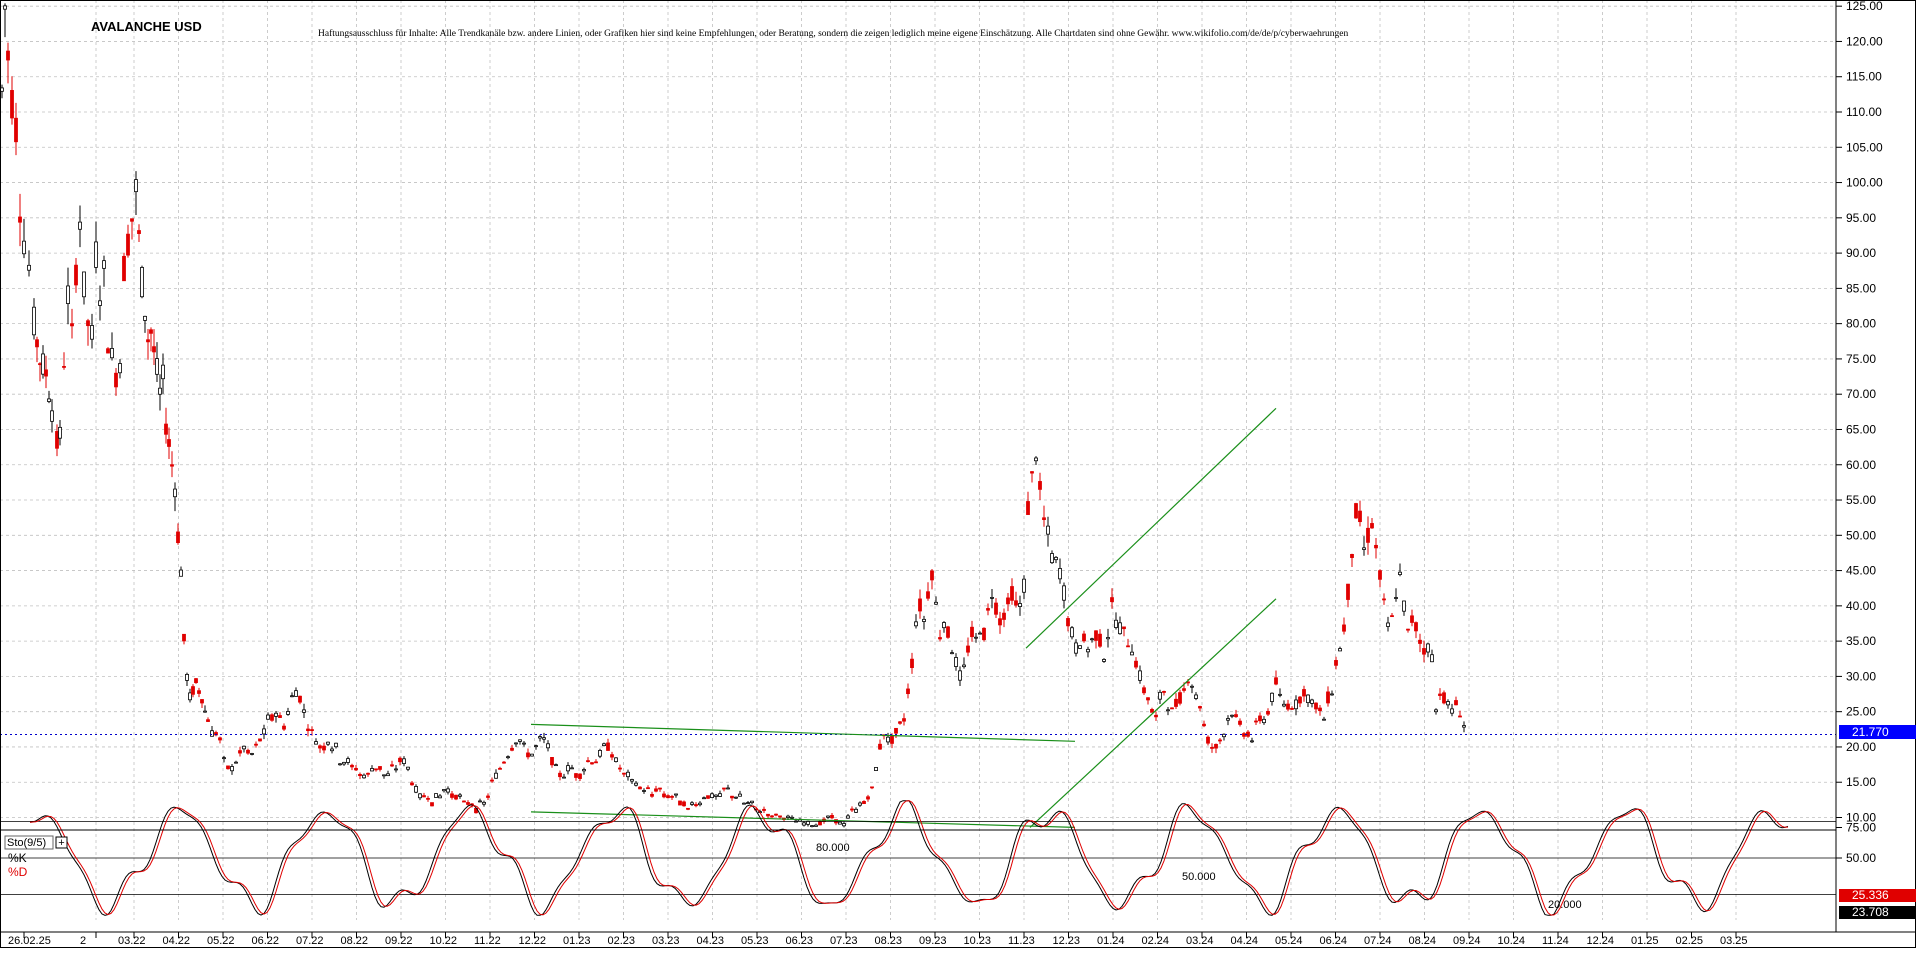 Image resolution: width=1916 pixels, height=953 pixels. I want to click on osc-legend-k: %K, so click(17, 858).